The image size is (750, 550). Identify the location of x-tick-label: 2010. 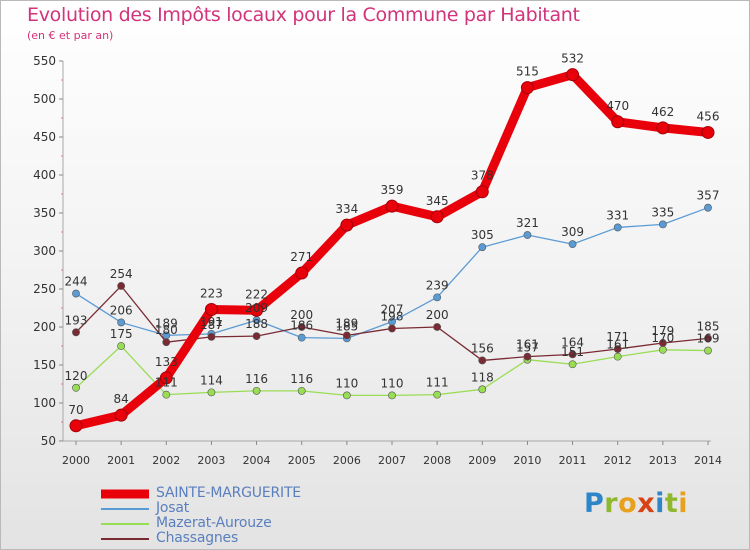
(527, 460).